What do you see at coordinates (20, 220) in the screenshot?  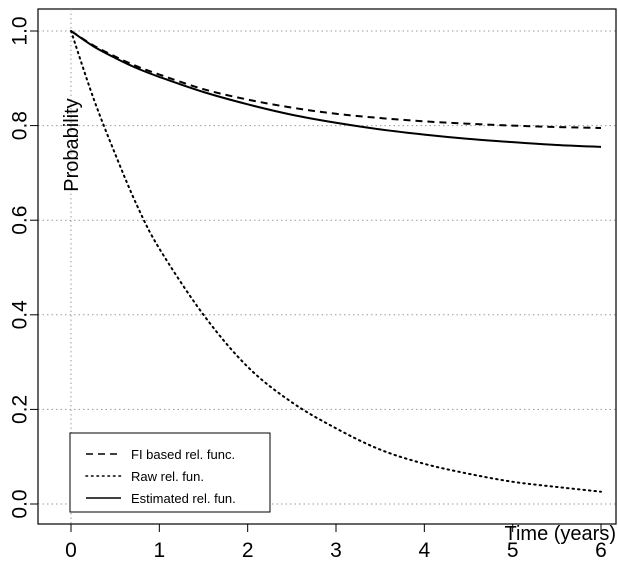 I see `y-tick-label: 0.6` at bounding box center [20, 220].